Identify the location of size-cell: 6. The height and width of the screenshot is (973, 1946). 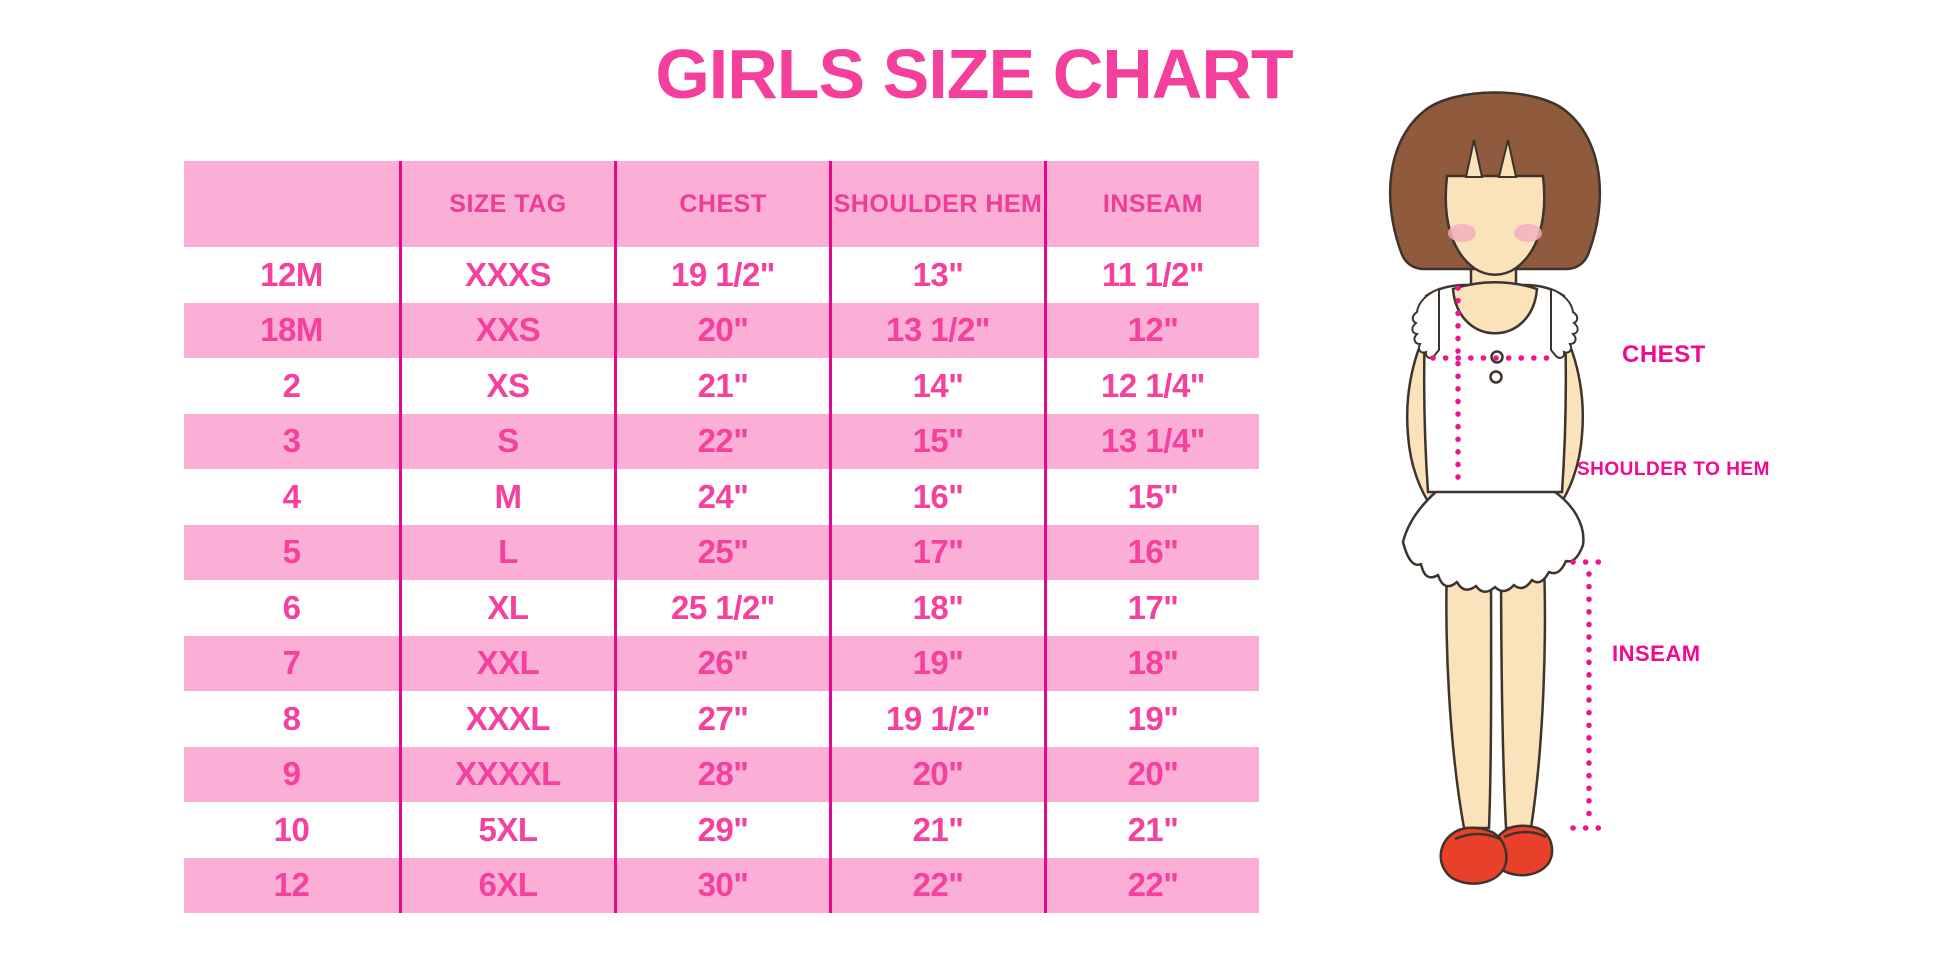
(291, 608).